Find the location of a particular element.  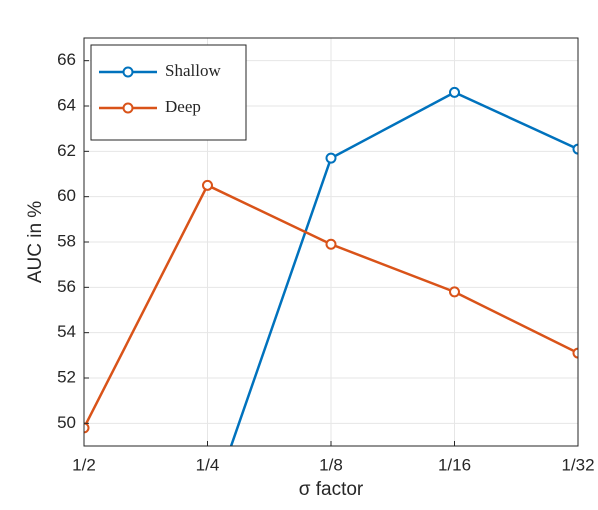

legend-label: Shallow is located at coordinates (193, 70).